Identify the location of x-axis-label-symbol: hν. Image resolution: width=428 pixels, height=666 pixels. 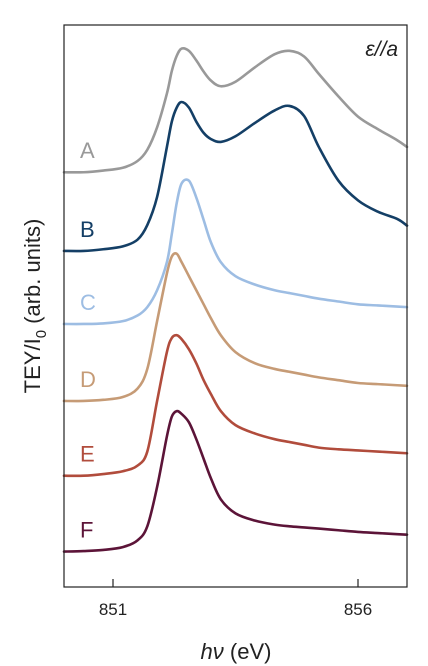
(212, 651).